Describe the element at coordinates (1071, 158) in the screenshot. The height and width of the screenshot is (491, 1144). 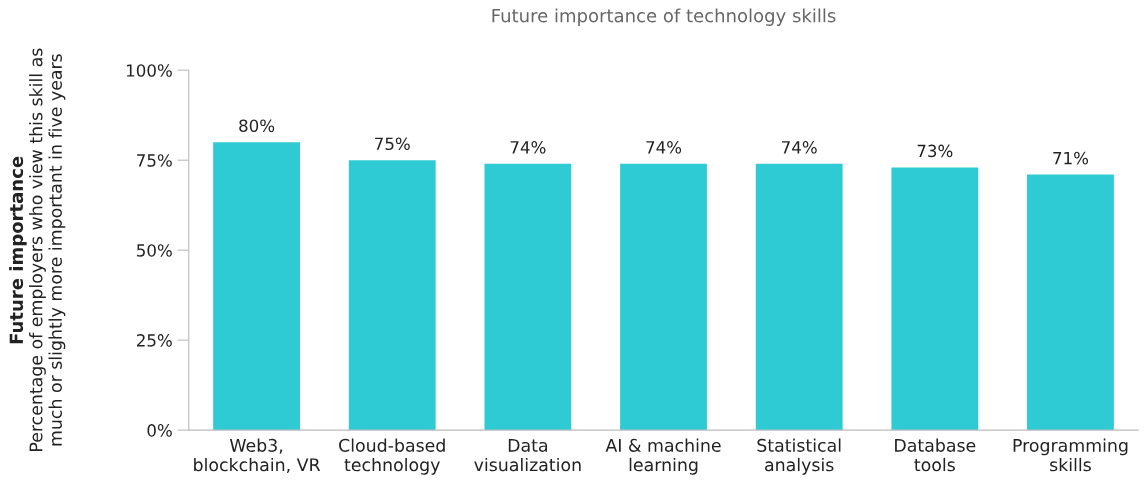
I see `data-label: 71%` at that location.